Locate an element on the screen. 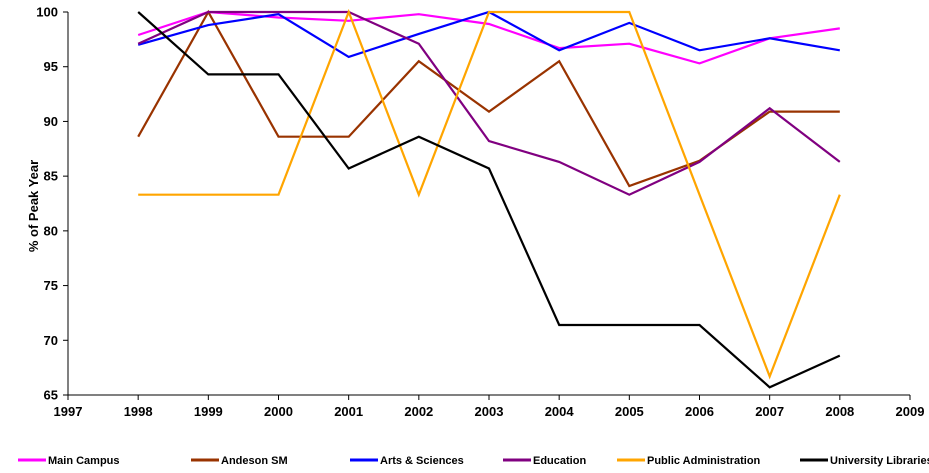  legend-label: Public Administration is located at coordinates (704, 461).